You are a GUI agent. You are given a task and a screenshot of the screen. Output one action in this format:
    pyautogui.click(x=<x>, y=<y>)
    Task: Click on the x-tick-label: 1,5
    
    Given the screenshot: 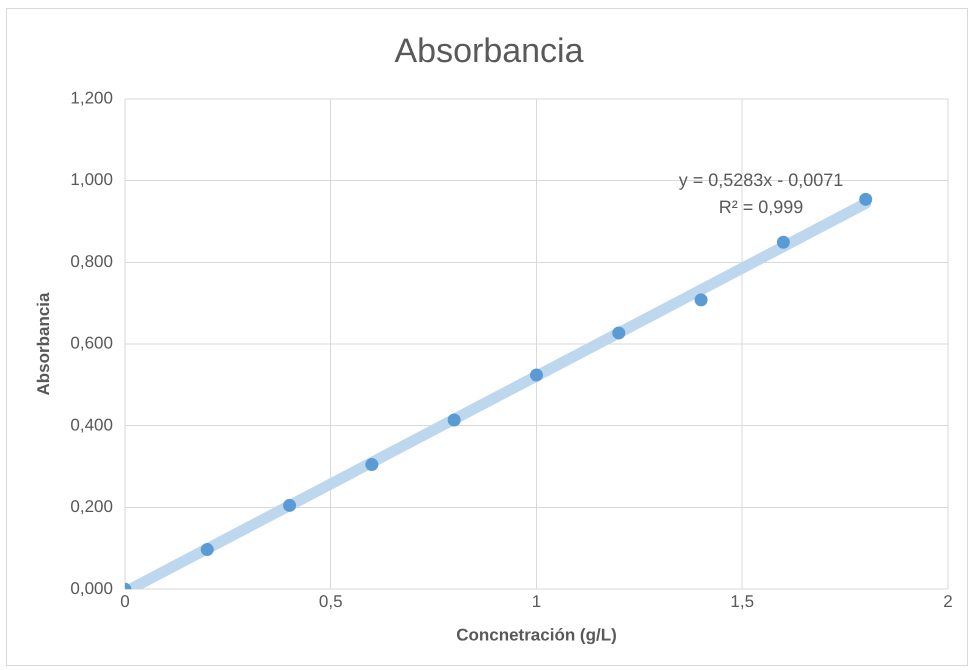 What is the action you would take?
    pyautogui.click(x=742, y=602)
    